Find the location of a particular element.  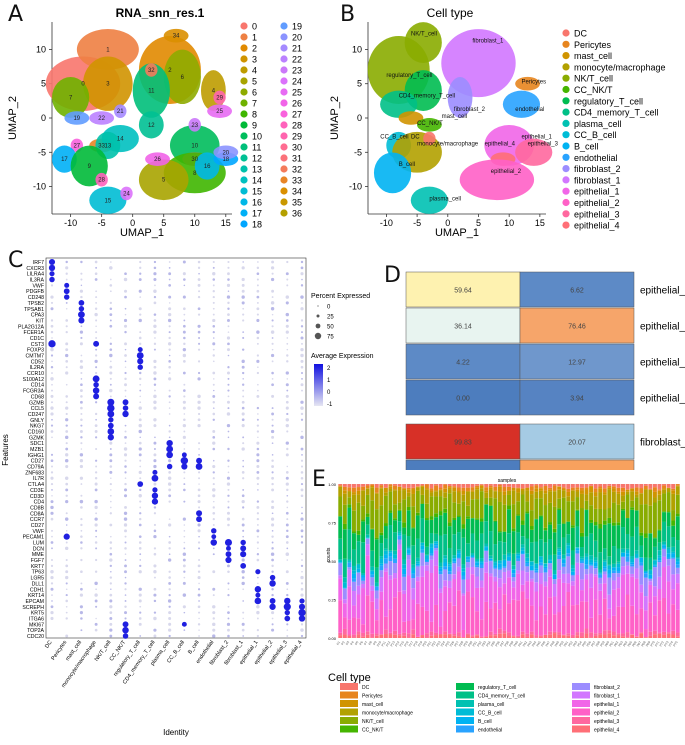

e-xtick: P1 is located at coordinates (339, 643).